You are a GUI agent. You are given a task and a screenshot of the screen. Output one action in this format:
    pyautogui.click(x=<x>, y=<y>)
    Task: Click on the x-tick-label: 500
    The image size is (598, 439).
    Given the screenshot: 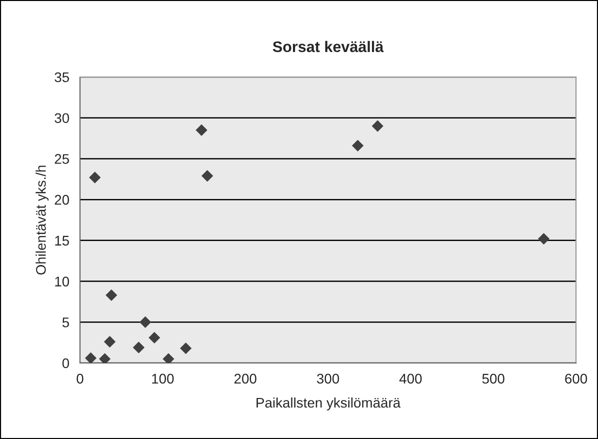 What is the action you would take?
    pyautogui.click(x=493, y=379)
    